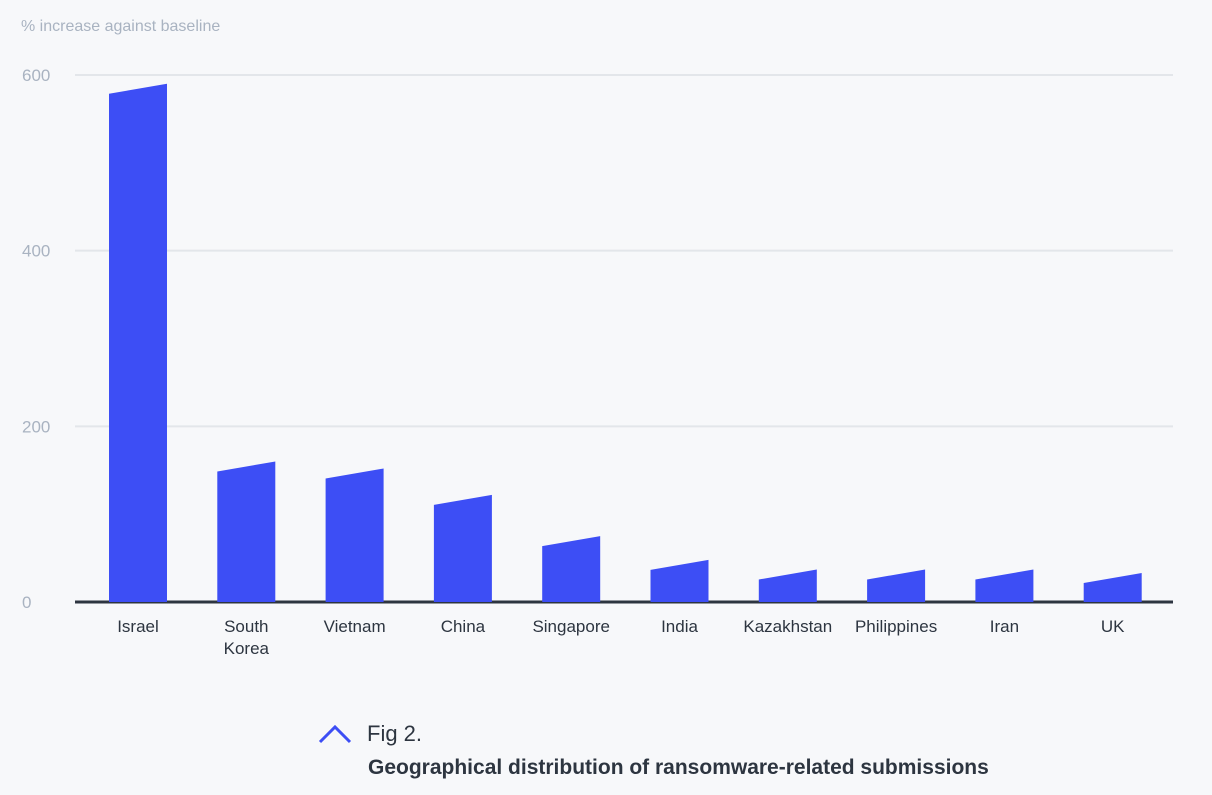  What do you see at coordinates (355, 626) in the screenshot?
I see `x-tick-label: Vietnam` at bounding box center [355, 626].